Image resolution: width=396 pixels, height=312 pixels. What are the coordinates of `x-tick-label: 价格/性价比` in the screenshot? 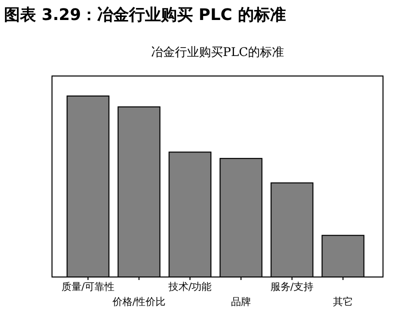 It's located at (138, 302).